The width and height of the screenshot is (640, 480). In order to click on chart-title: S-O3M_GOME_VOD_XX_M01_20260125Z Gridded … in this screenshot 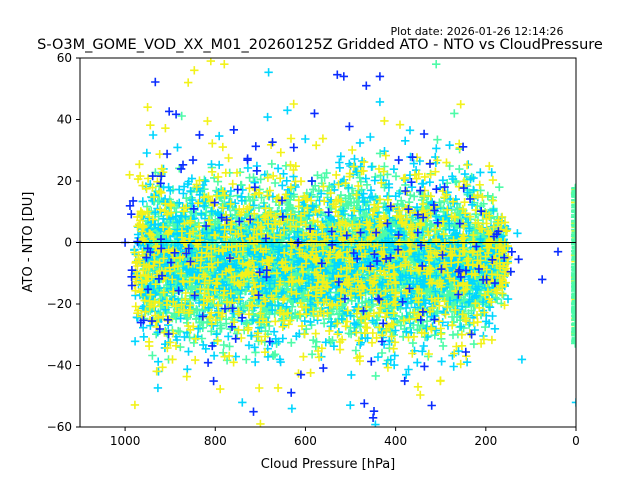, I will do `click(320, 45)`.